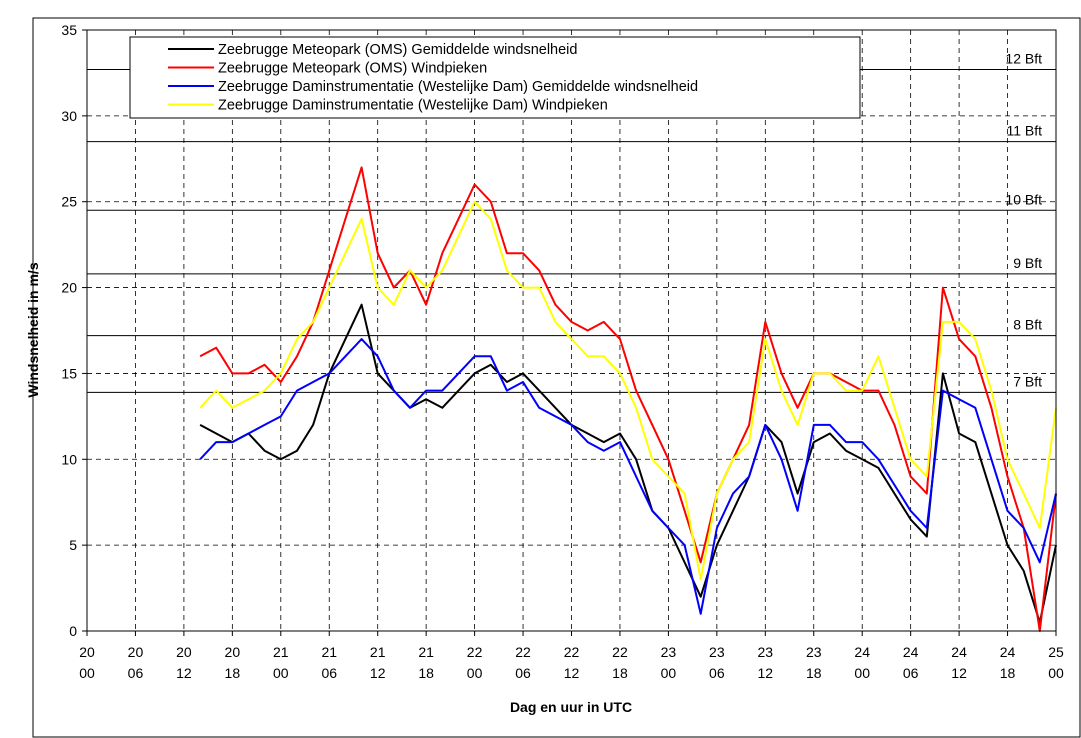  What do you see at coordinates (572, 662) in the screenshot?
I see `x-tick-label: 22 12` at bounding box center [572, 662].